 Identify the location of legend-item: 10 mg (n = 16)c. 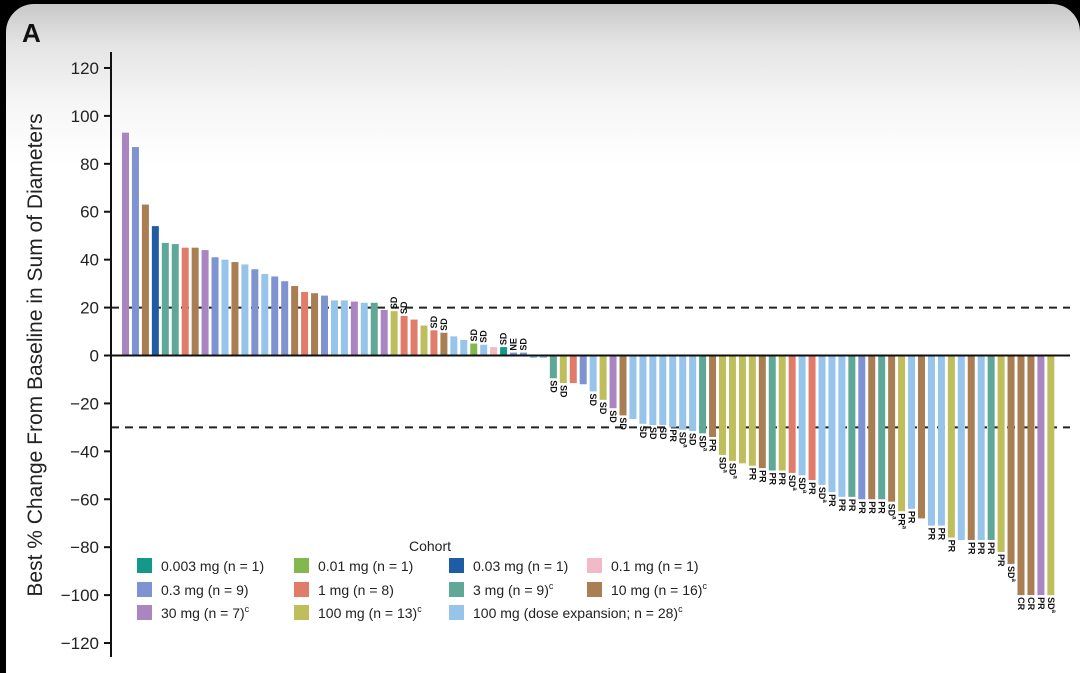
(647, 589).